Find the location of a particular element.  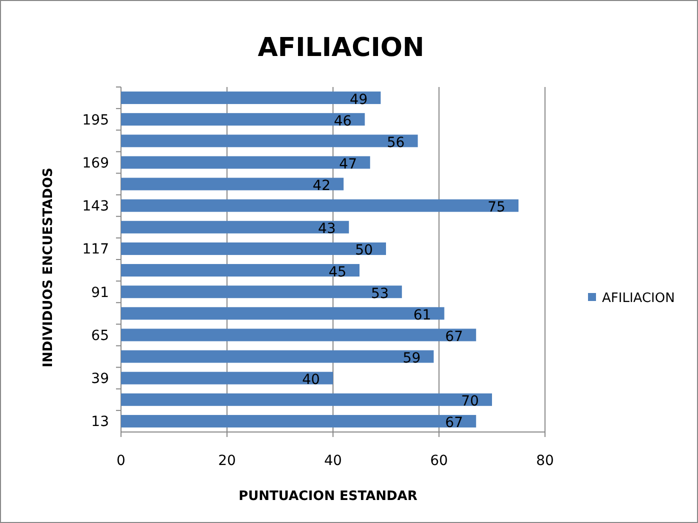

y-tick-label: 143 is located at coordinates (95, 206).